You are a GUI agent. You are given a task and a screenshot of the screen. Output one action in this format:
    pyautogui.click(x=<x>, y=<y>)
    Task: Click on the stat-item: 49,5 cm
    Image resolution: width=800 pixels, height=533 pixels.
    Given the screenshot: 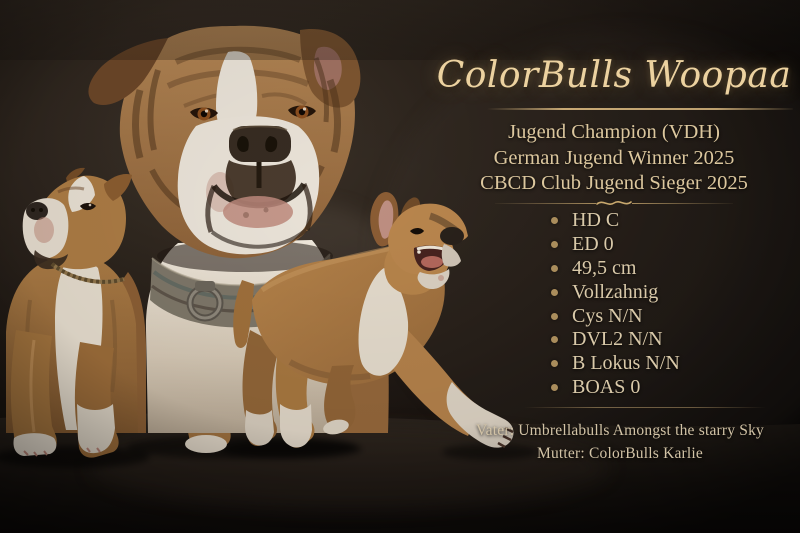 What is the action you would take?
    pyautogui.click(x=615, y=269)
    